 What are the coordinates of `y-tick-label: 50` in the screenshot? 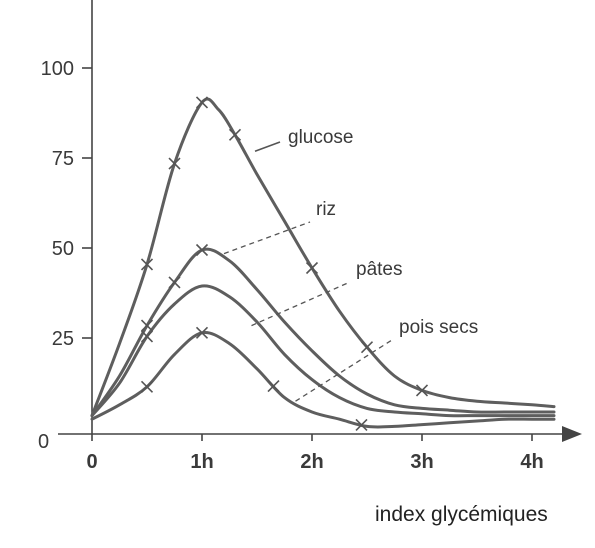 It's located at (63, 249).